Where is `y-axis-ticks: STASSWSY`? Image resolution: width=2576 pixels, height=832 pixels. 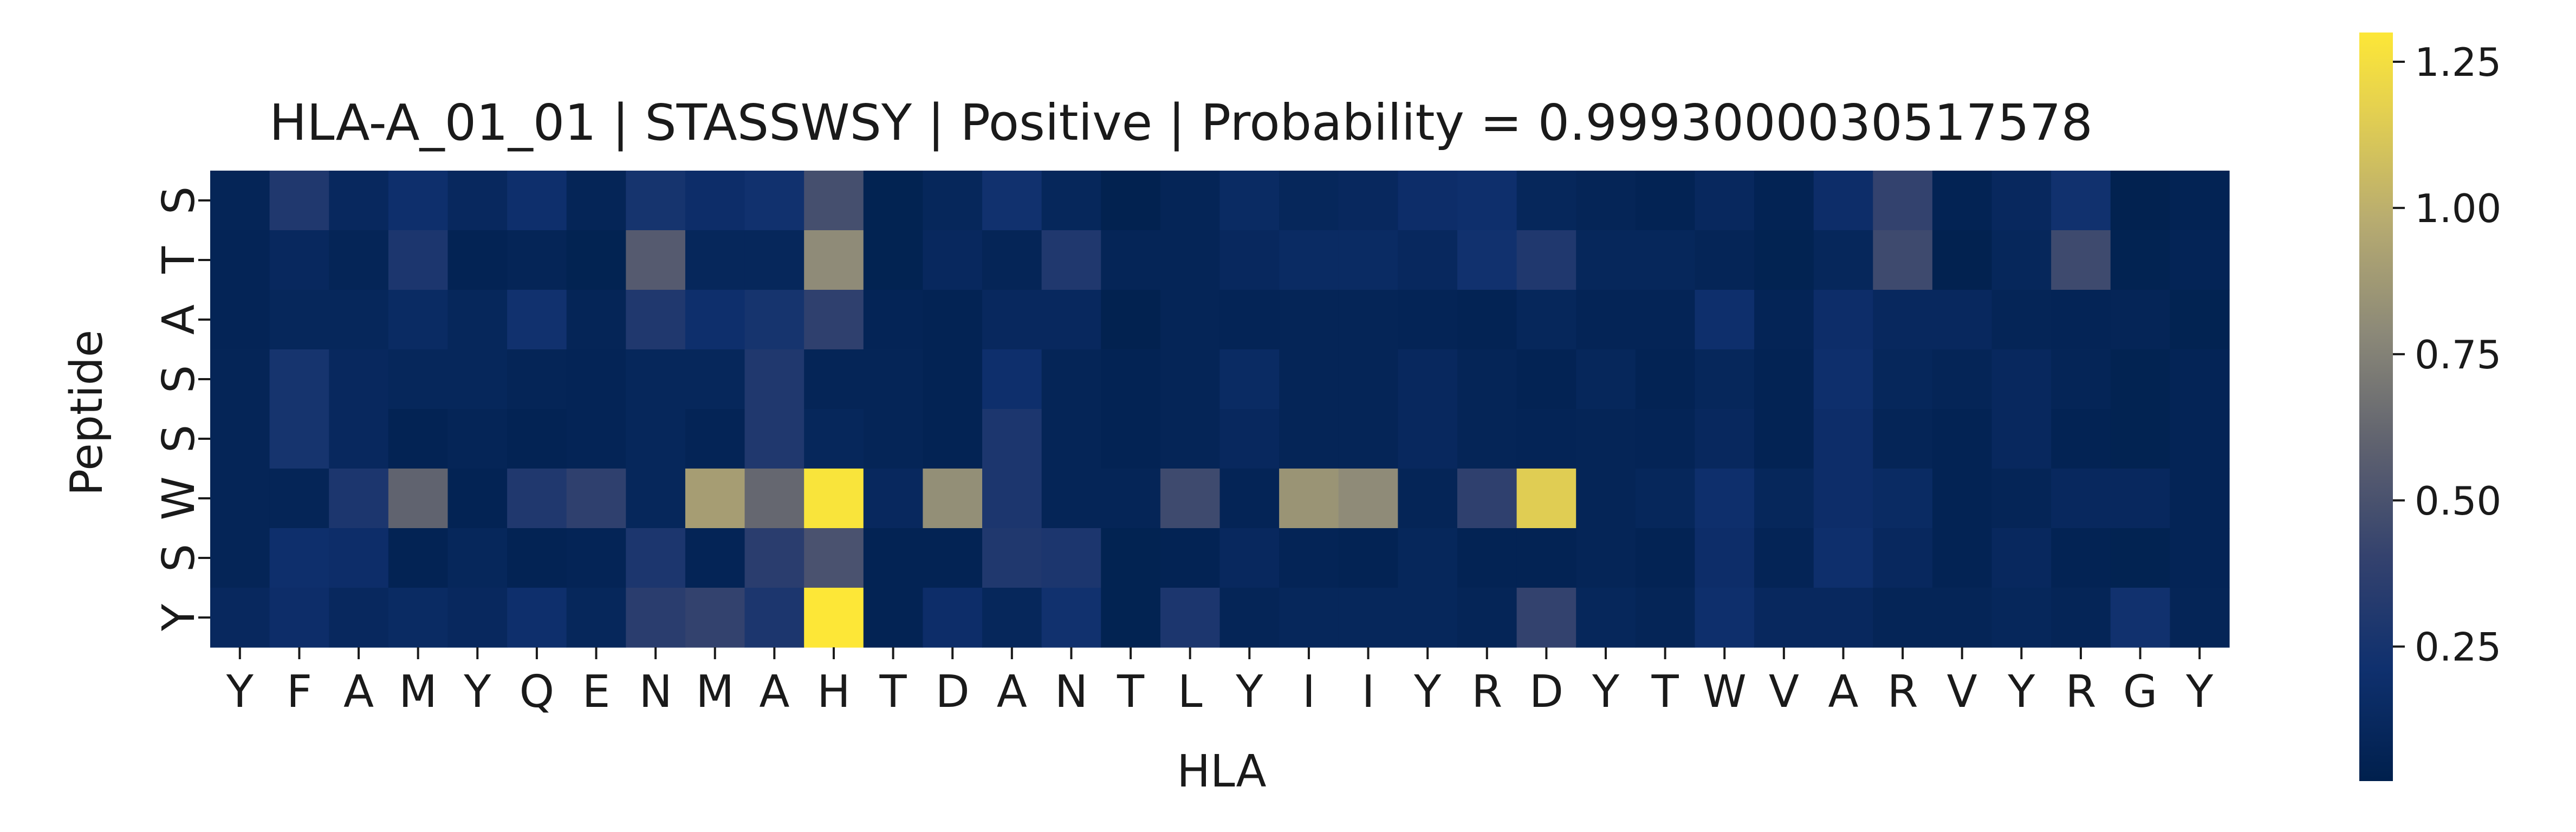
y-axis-ticks: STASSWSY is located at coordinates (181, 409).